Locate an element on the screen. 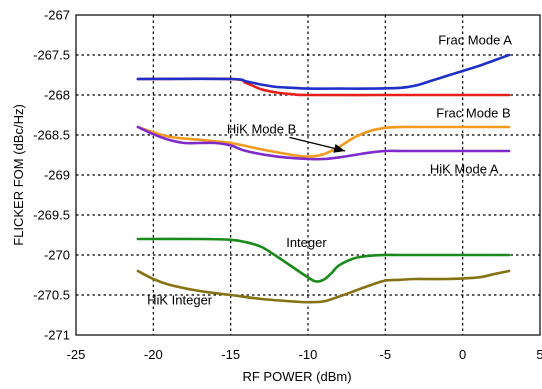 This screenshot has height=389, width=542. x-tick-label: -10 is located at coordinates (308, 354).